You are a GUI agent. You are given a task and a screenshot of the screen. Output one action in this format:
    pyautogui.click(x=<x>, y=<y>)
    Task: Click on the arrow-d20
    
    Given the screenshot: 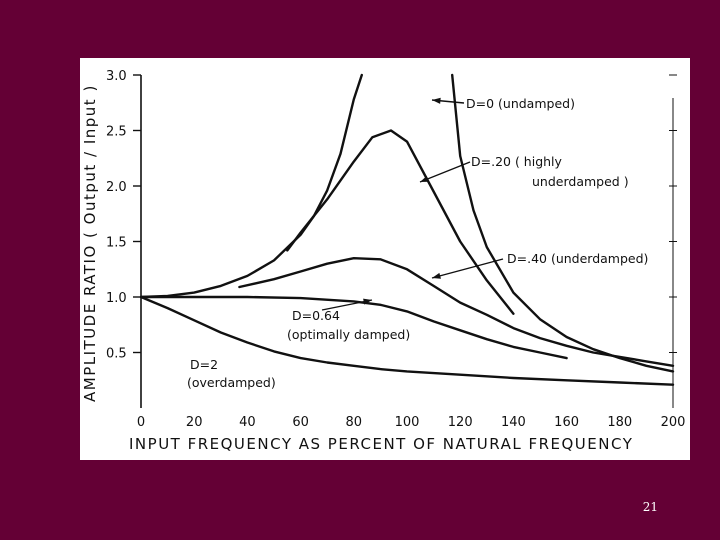 What is the action you would take?
    pyautogui.click(x=445, y=172)
    